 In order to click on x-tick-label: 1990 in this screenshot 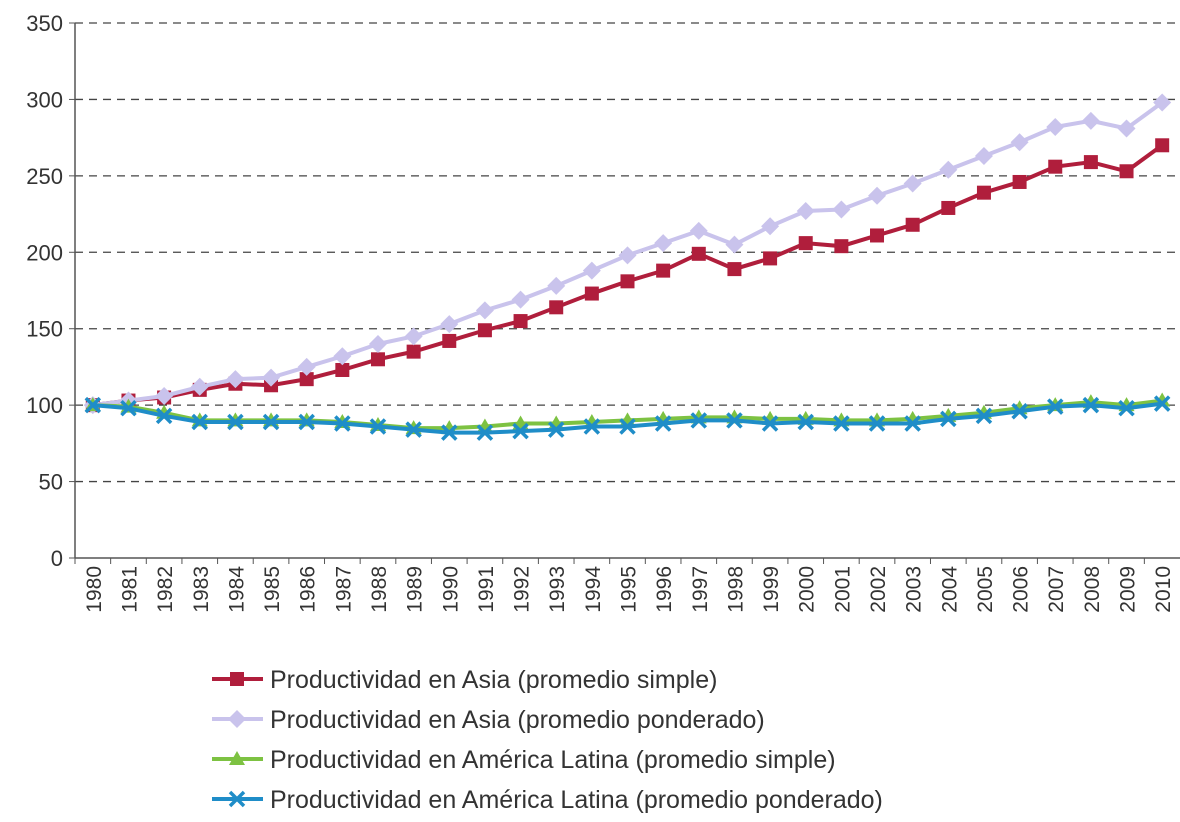, I will do `click(450, 589)`.